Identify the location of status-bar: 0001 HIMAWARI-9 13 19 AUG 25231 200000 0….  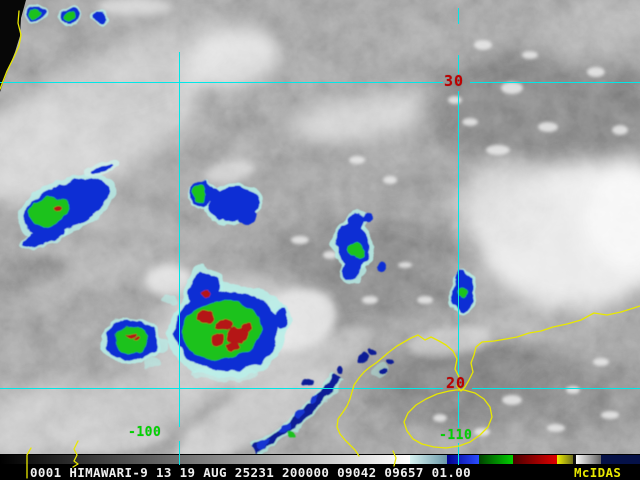
(320, 472).